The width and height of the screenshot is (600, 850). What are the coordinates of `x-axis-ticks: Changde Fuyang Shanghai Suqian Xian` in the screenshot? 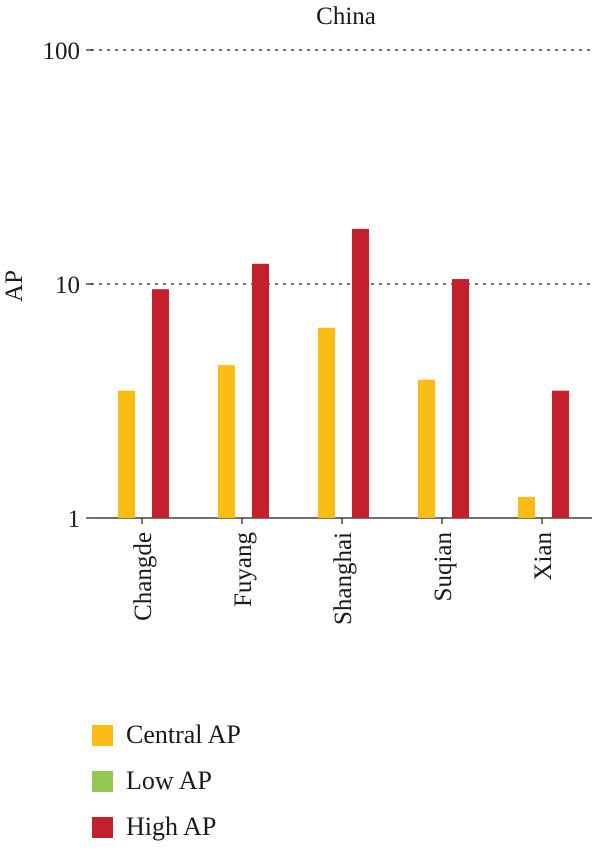 It's located at (343, 571).